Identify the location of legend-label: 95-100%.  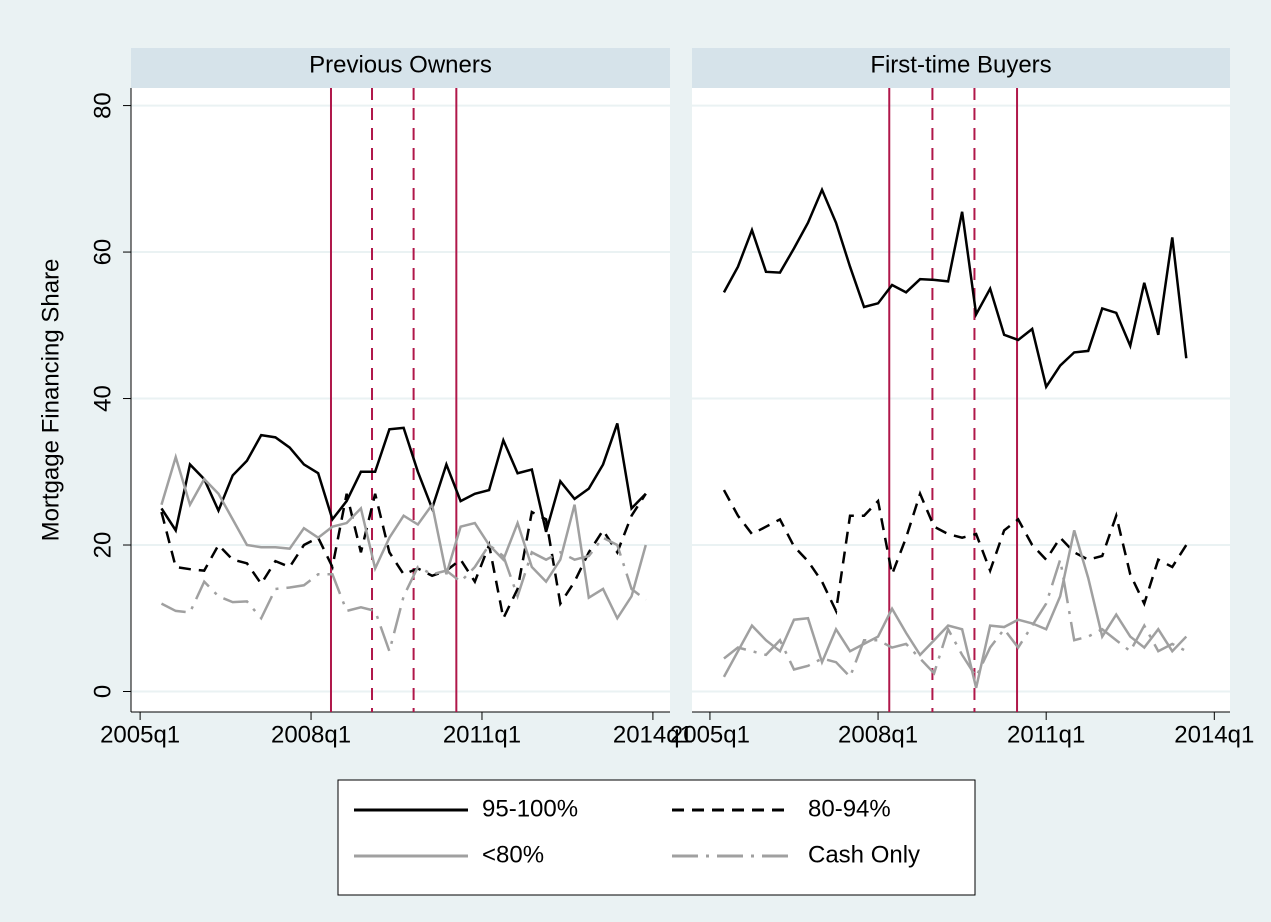
(530, 808).